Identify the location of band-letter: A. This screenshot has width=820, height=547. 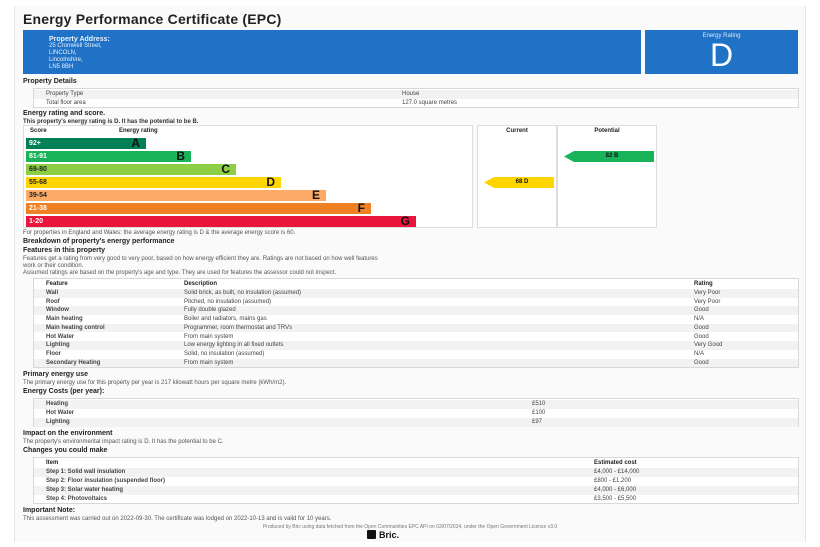
(135, 143).